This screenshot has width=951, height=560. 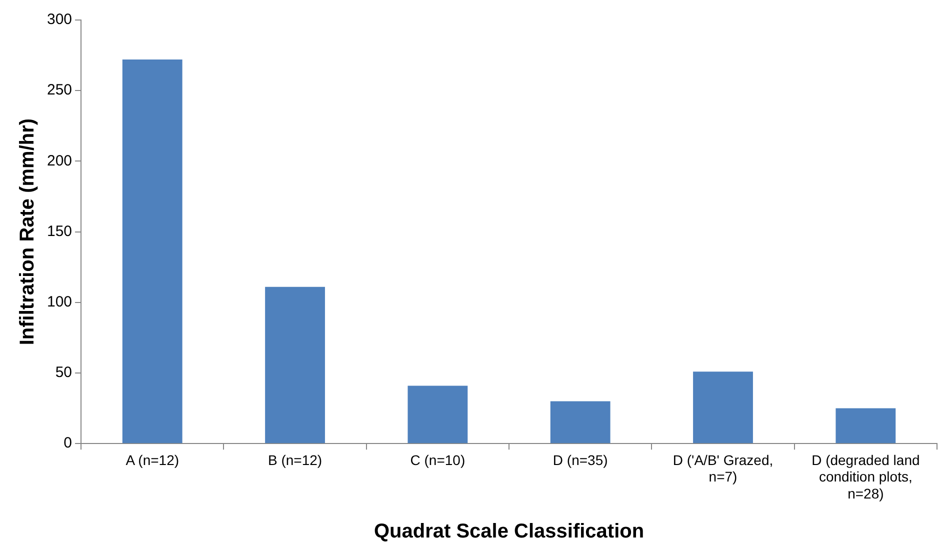 I want to click on x-tick-label: D ('A/B' Grazed, n=7), so click(x=723, y=468).